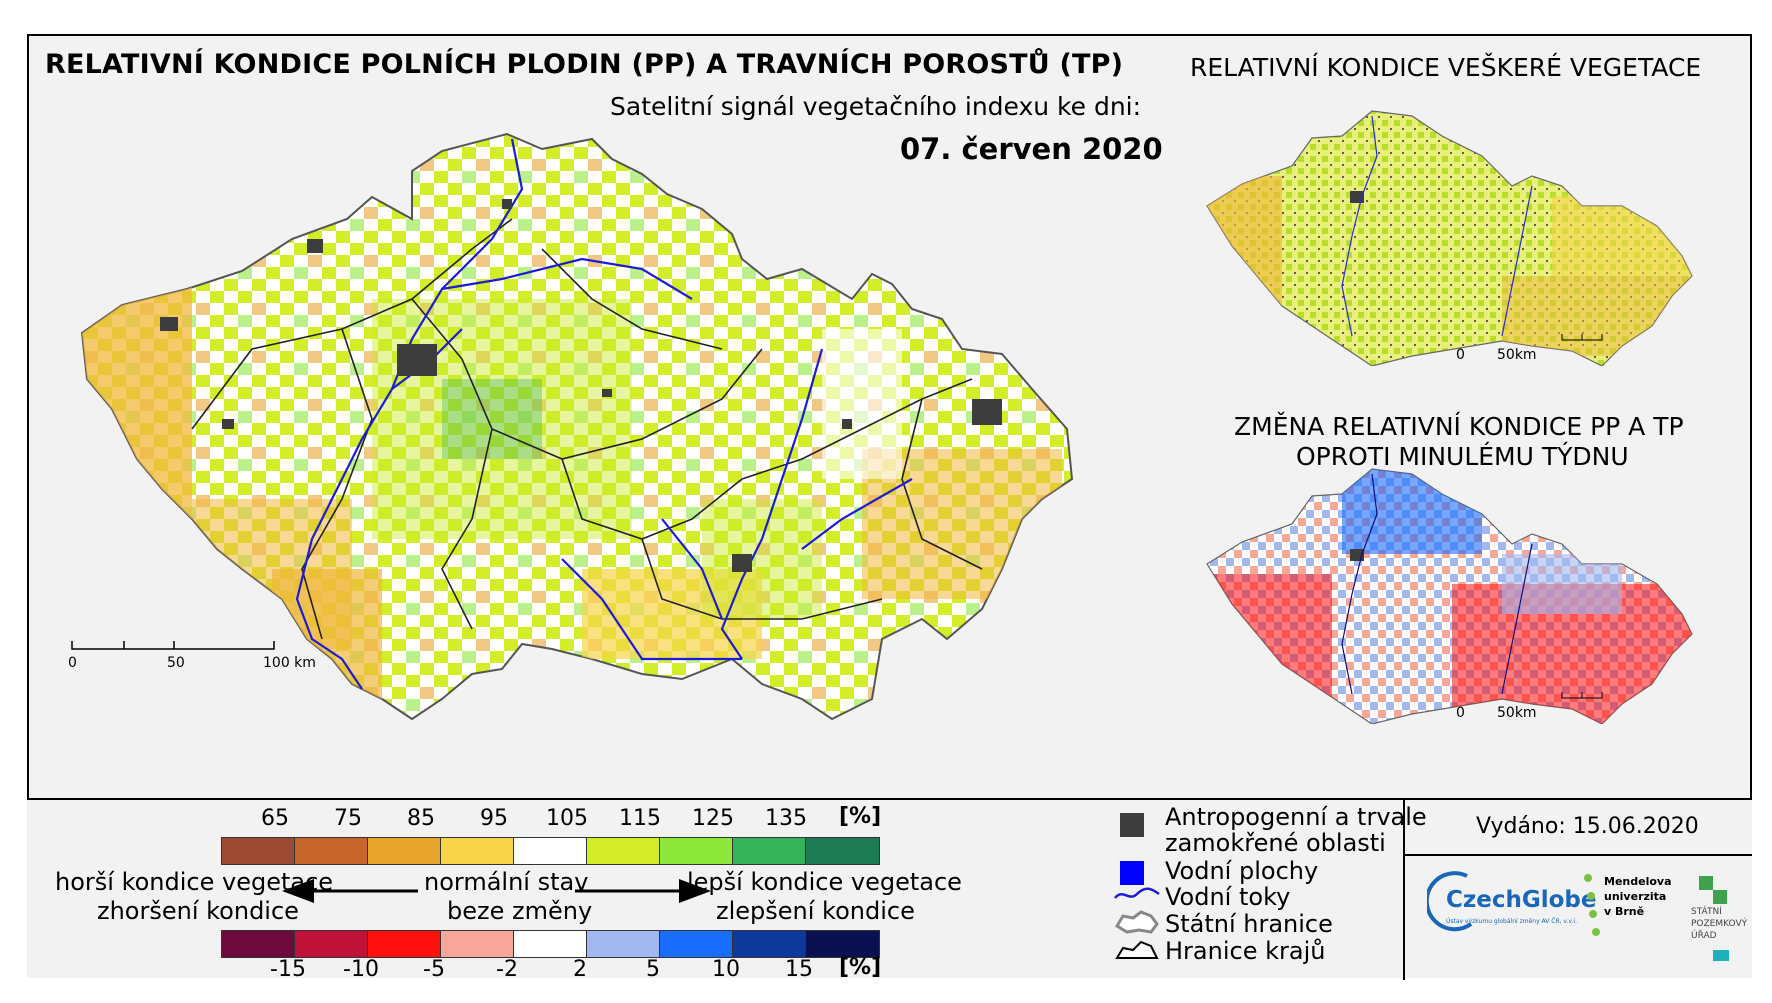  I want to click on legend-rivers: Vodní toky, so click(1228, 897).